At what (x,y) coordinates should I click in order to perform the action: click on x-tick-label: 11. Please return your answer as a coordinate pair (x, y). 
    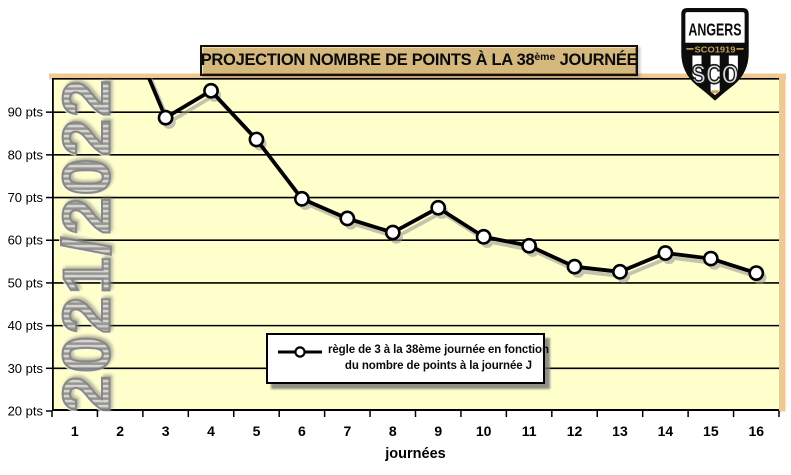
    Looking at the image, I should click on (529, 431).